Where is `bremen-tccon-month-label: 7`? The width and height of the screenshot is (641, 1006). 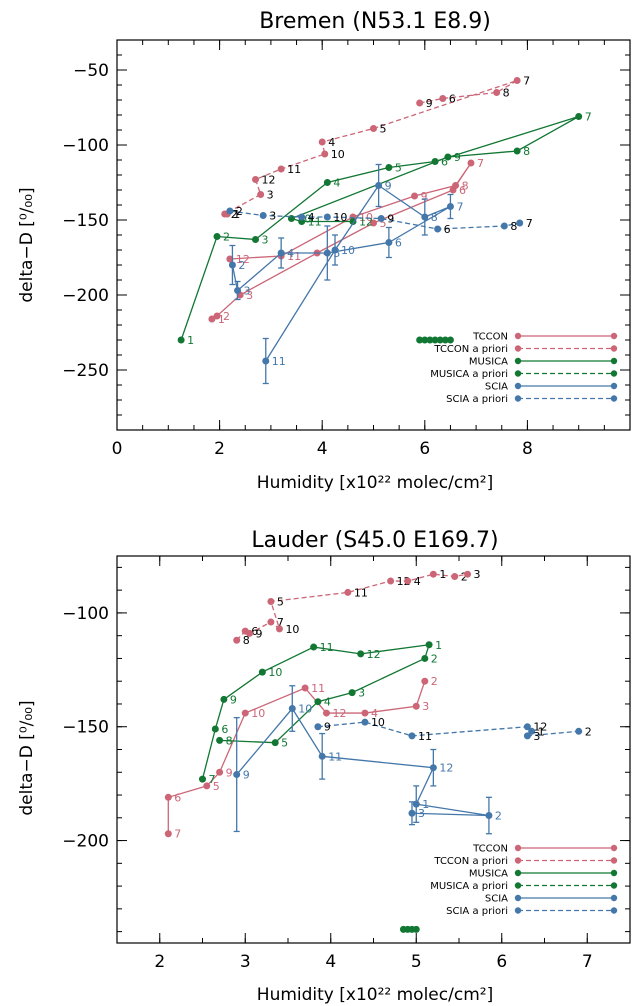 bremen-tccon-month-label: 7 is located at coordinates (480, 163).